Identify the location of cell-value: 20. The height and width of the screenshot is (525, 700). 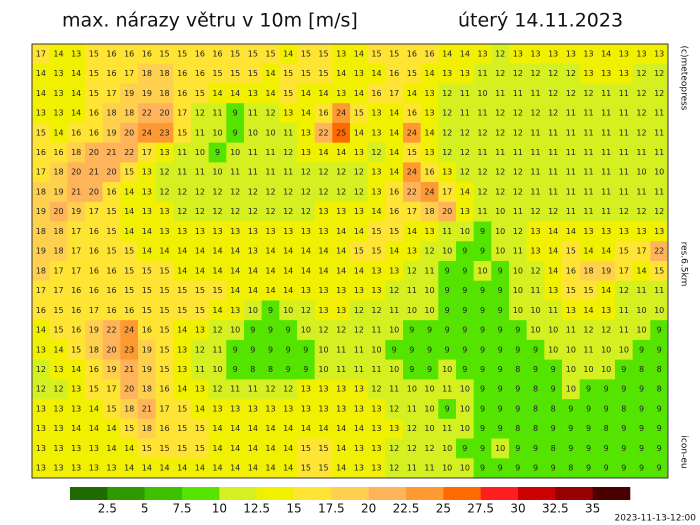
(94, 152).